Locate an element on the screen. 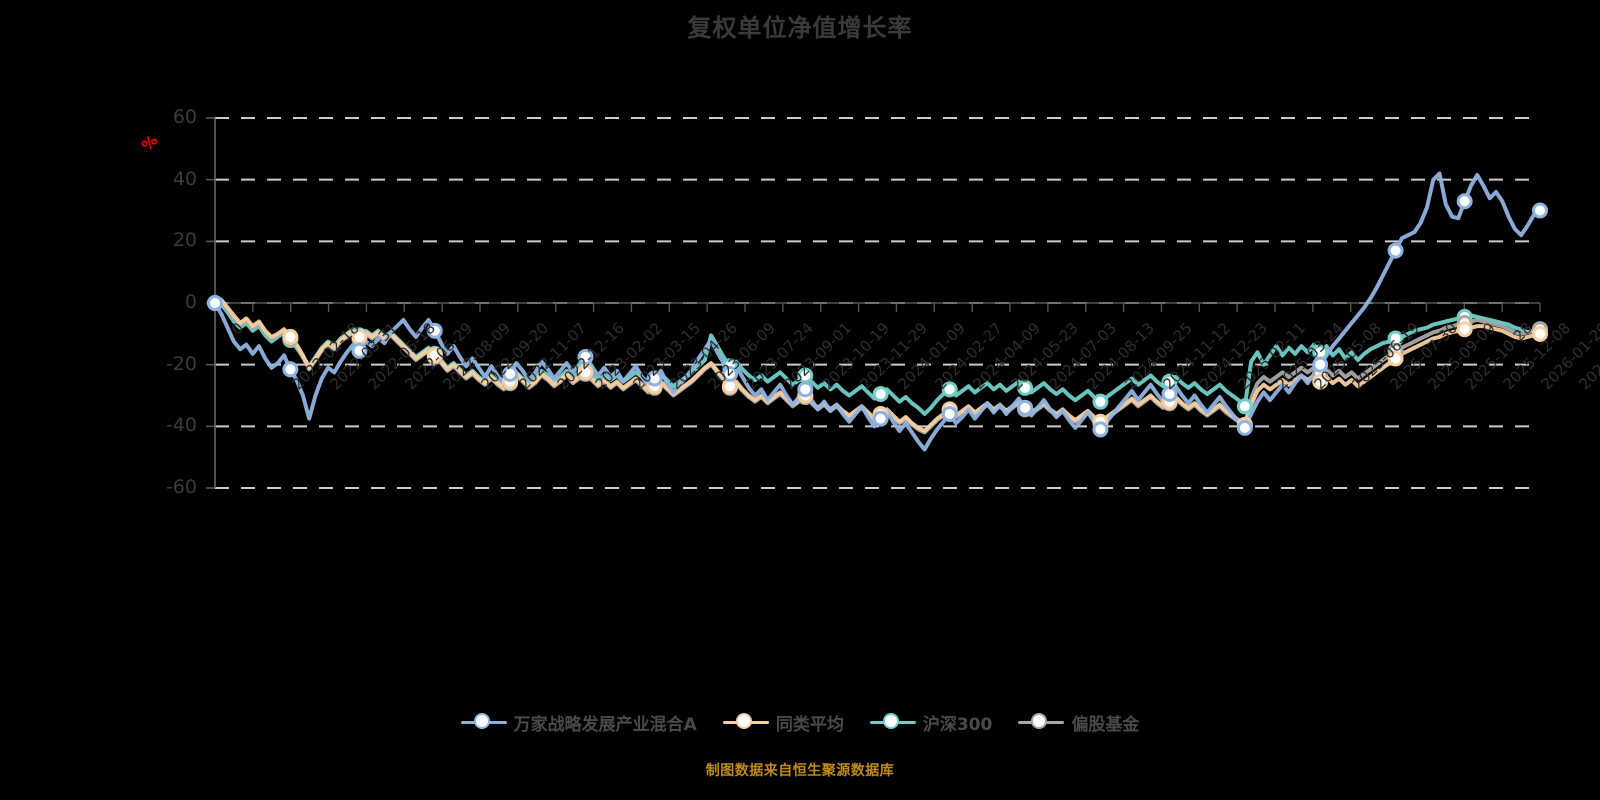 The width and height of the screenshot is (1600, 800). data-source-note: 制图数据来自恒生聚源数据库 is located at coordinates (800, 771).